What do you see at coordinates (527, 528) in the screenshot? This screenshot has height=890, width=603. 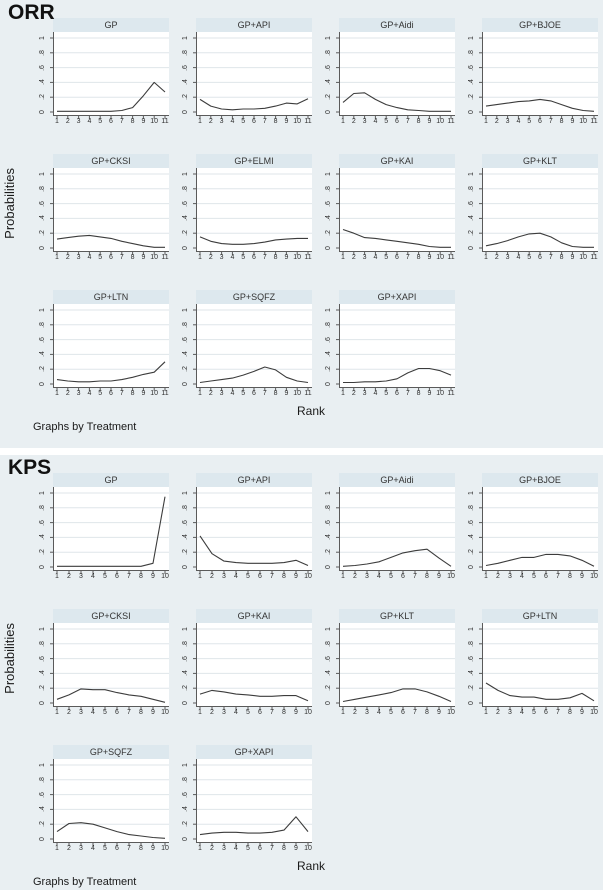 I see `subplot-gp-bjoe: GP+BJOE 0 .2 .4 .6 .8 1 1 2 3 4 5 6 7 8 9 10` at bounding box center [527, 528].